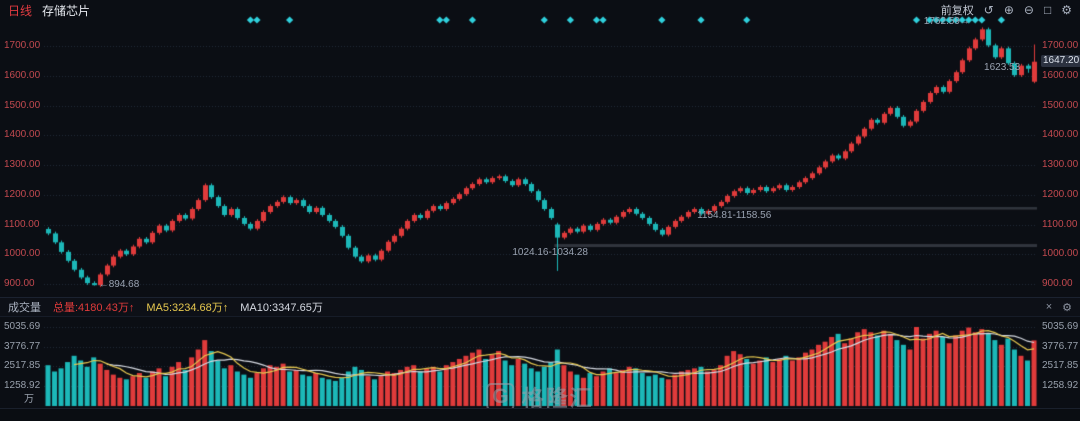  What do you see at coordinates (1060, 194) in the screenshot?
I see `price-axis-label-right: 1200.00` at bounding box center [1060, 194].